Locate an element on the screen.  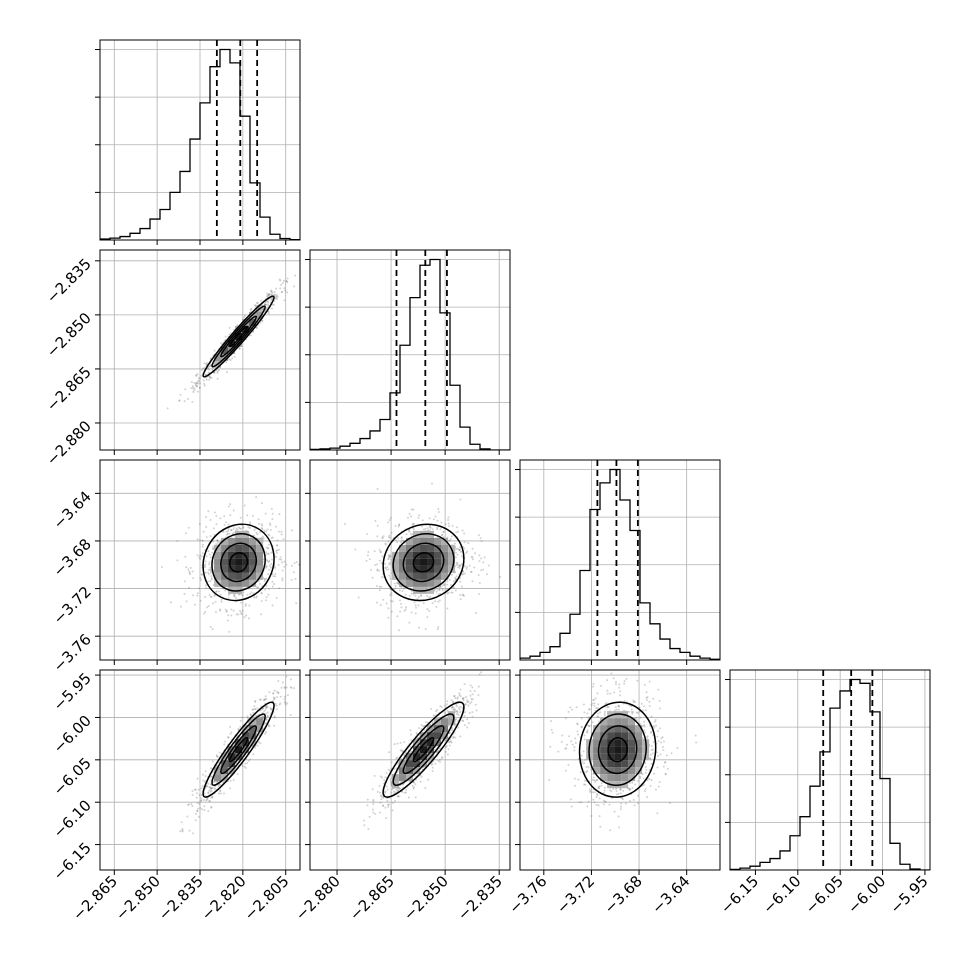
x-tick-label: −2.850 is located at coordinates (138, 898).